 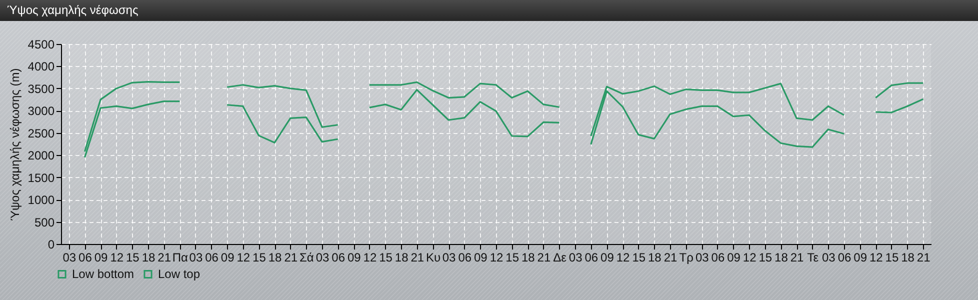 What do you see at coordinates (44, 222) in the screenshot?
I see `y-tick-label: 500` at bounding box center [44, 222].